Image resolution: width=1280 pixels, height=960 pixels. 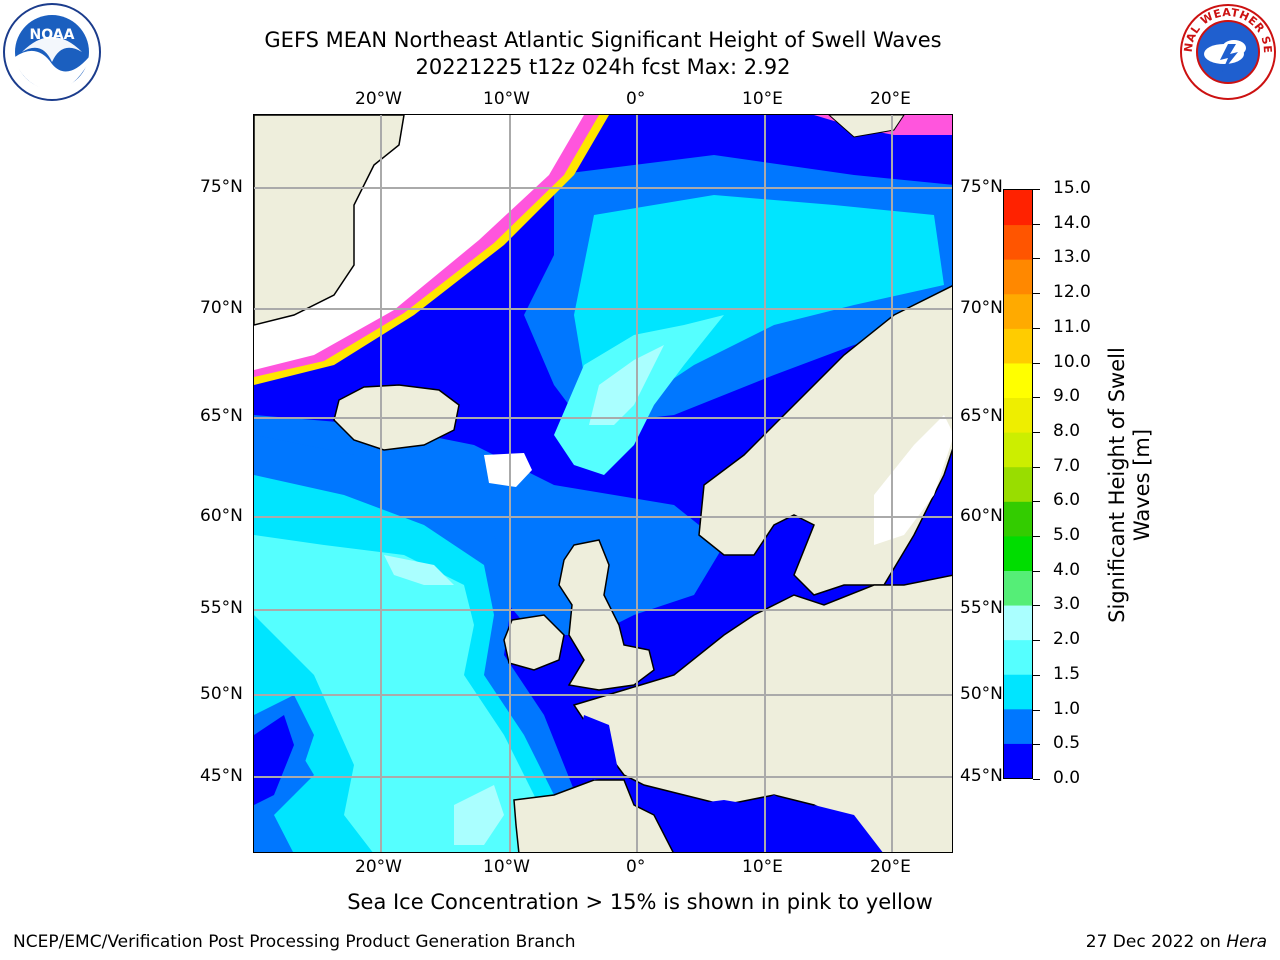 What do you see at coordinates (1067, 708) in the screenshot?
I see `colorbar-tick-label: 1.0` at bounding box center [1067, 708].